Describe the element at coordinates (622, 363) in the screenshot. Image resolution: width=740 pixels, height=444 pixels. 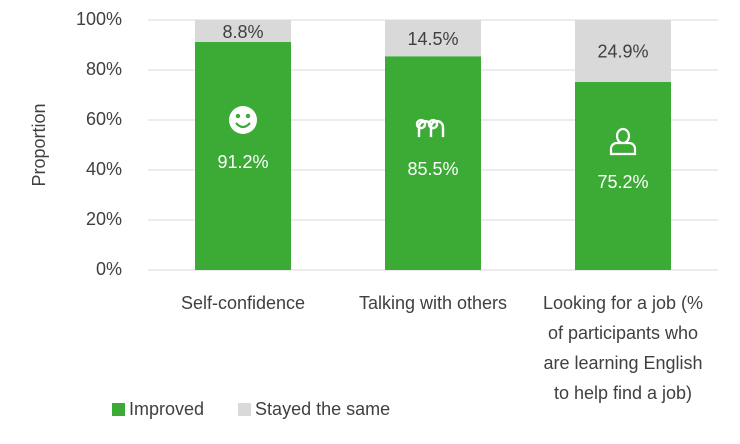
I see `x-tick-label-line: are learning English` at that location.